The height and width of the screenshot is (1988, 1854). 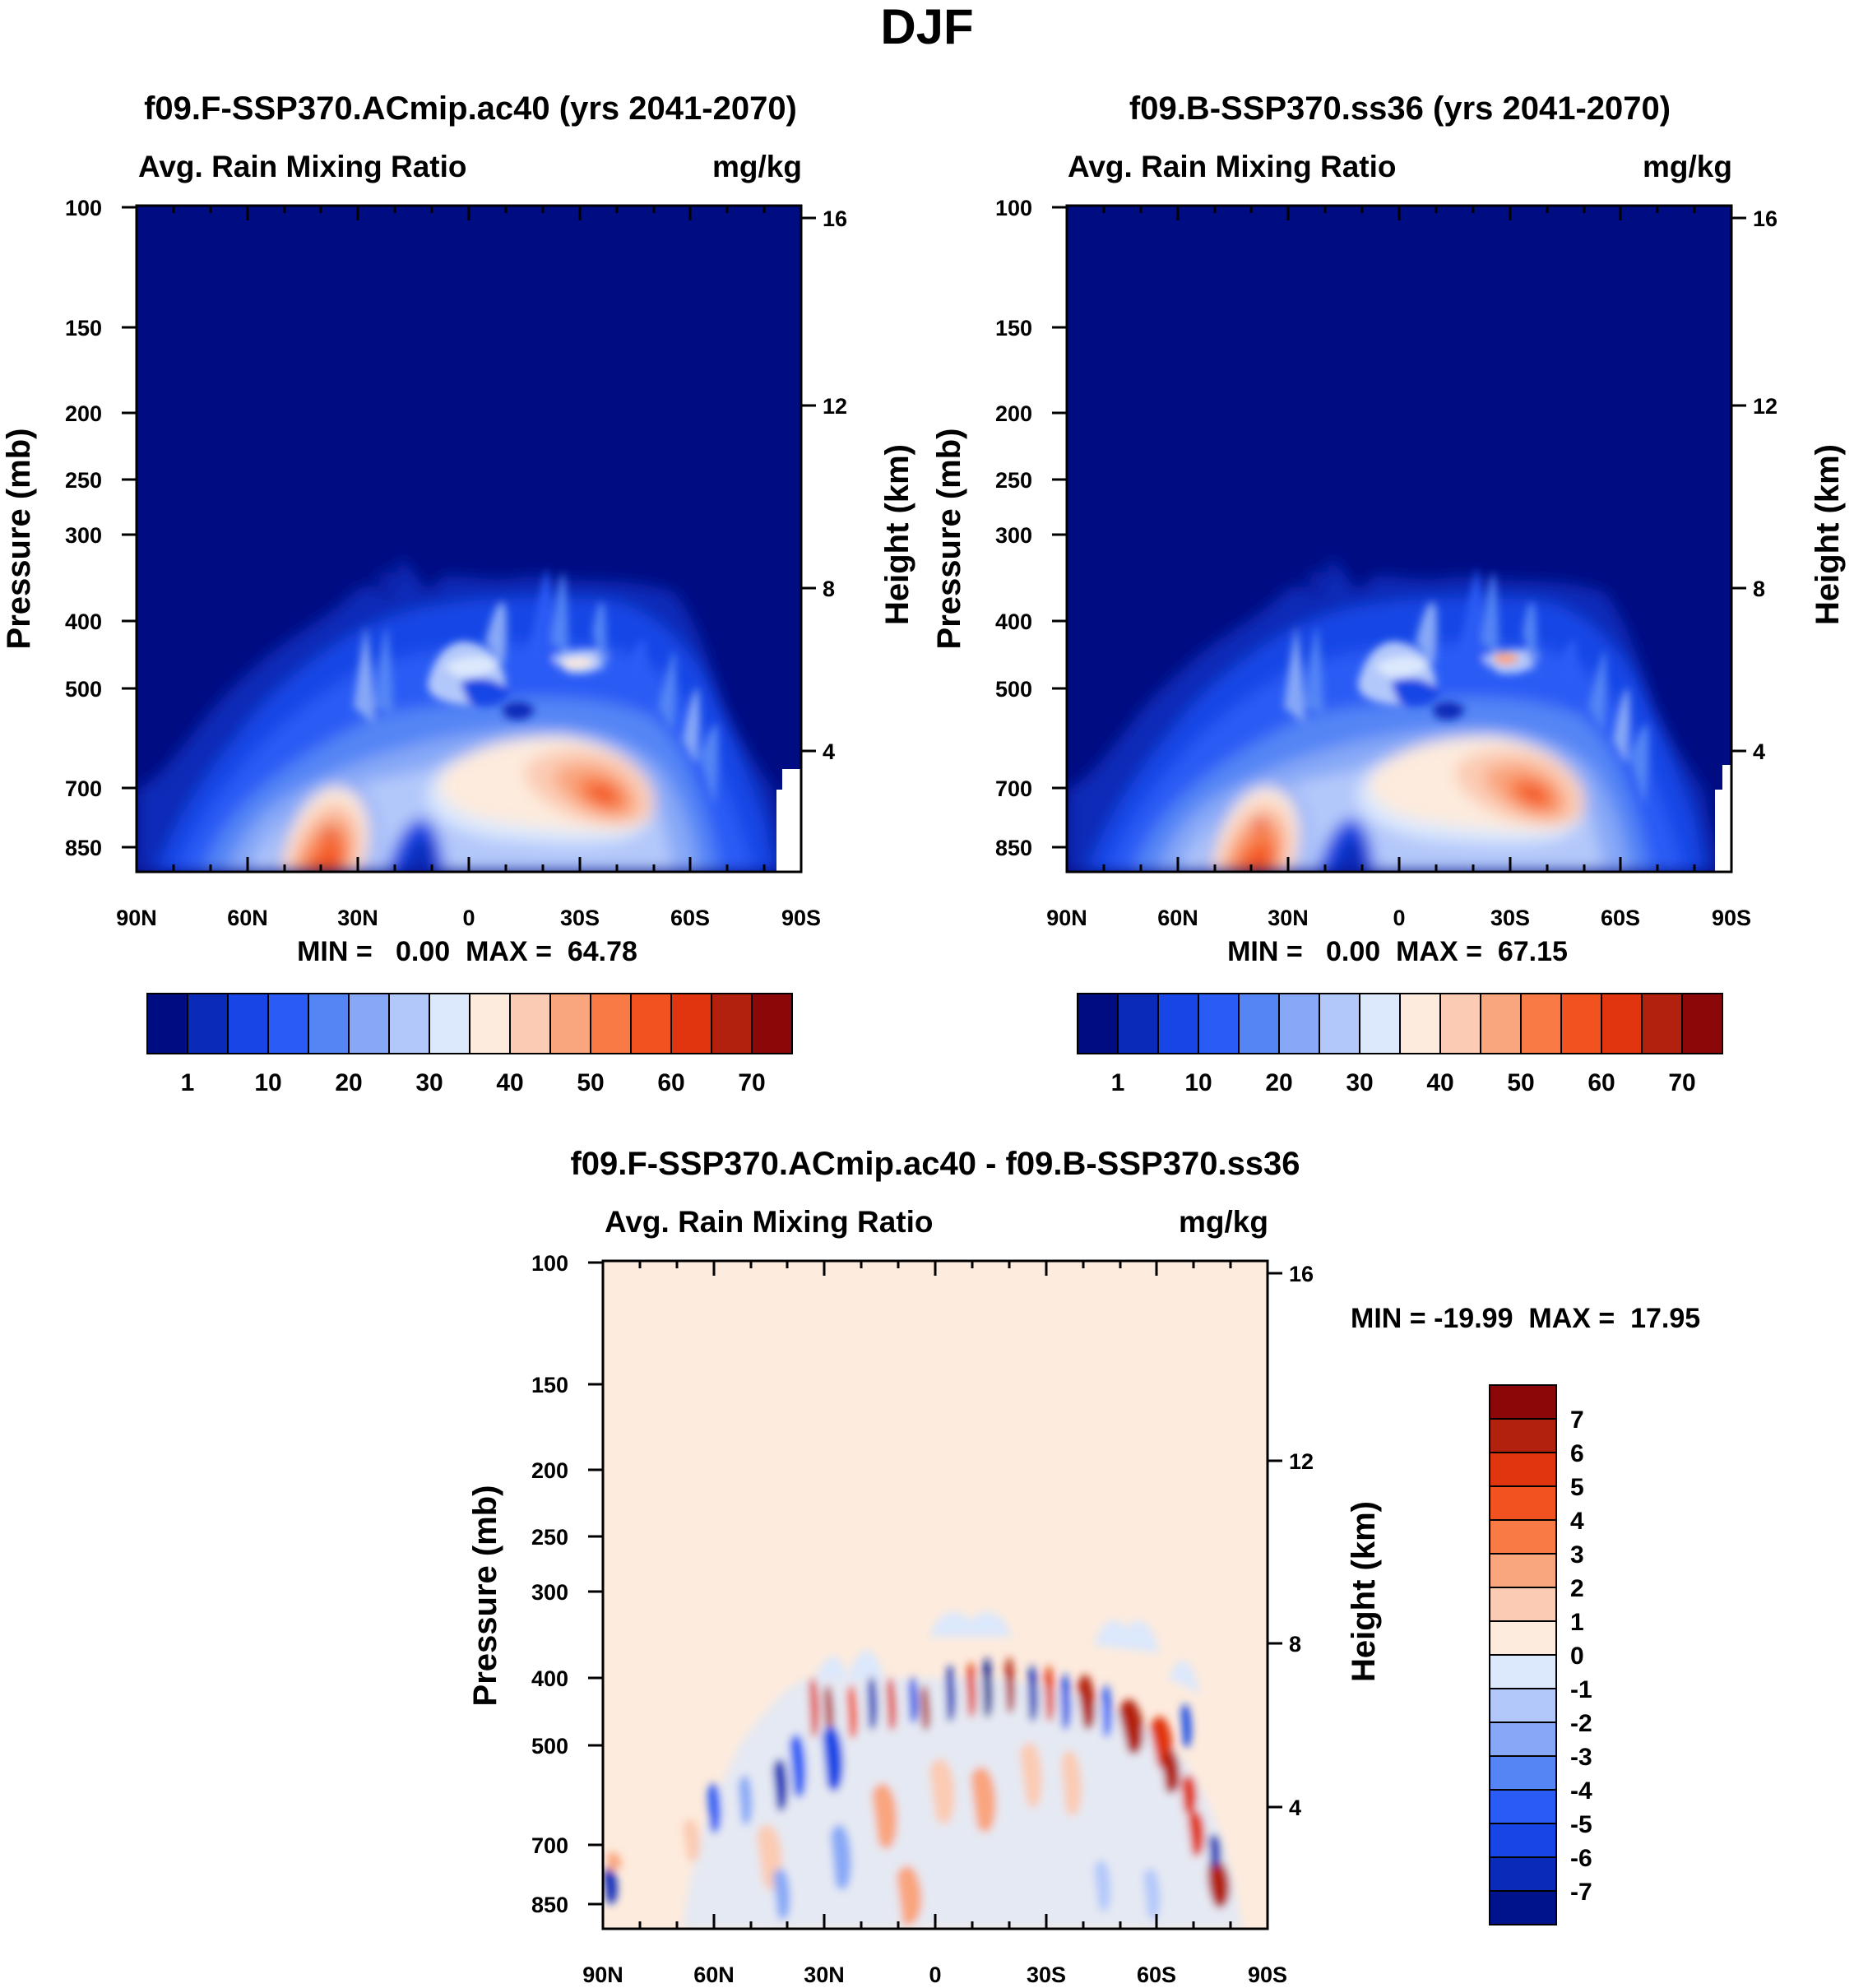 I want to click on panel-3-y-tick-labels: 100 150 200 250 300 400 500 700 850, so click(x=549, y=1584).